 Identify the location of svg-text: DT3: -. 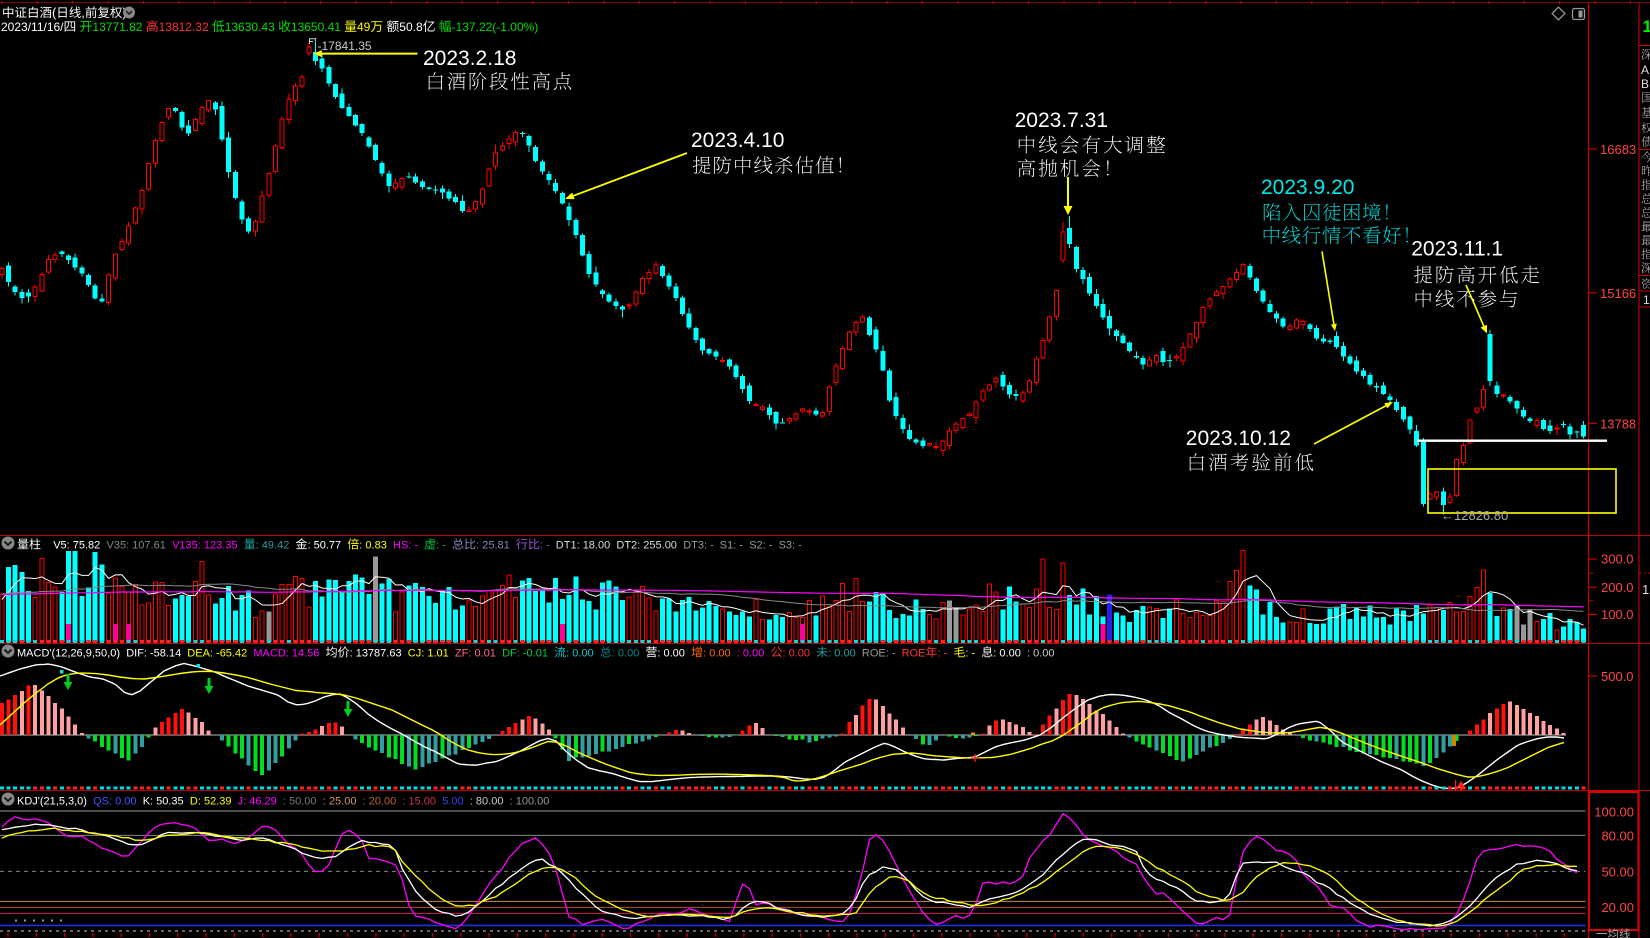
(698, 546).